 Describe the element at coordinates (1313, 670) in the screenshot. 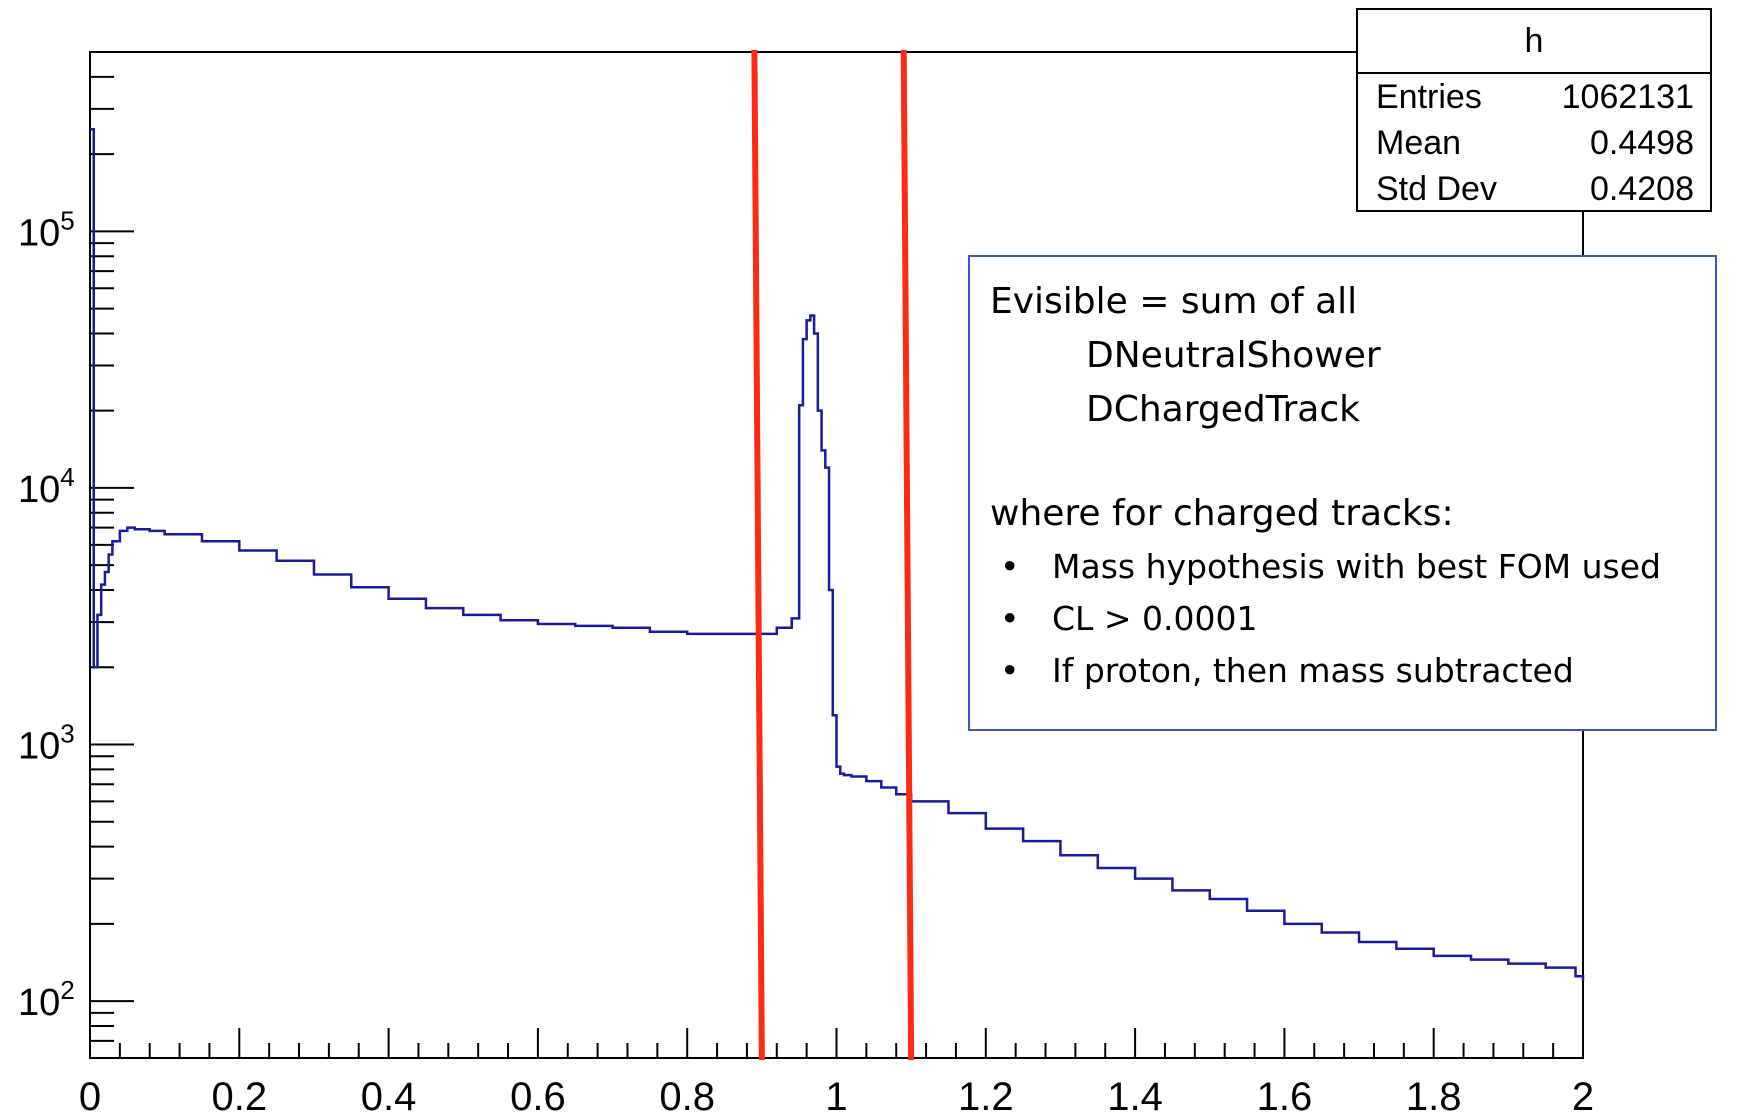

I see `note-bullet-text: If proton, then mass subtracted` at that location.